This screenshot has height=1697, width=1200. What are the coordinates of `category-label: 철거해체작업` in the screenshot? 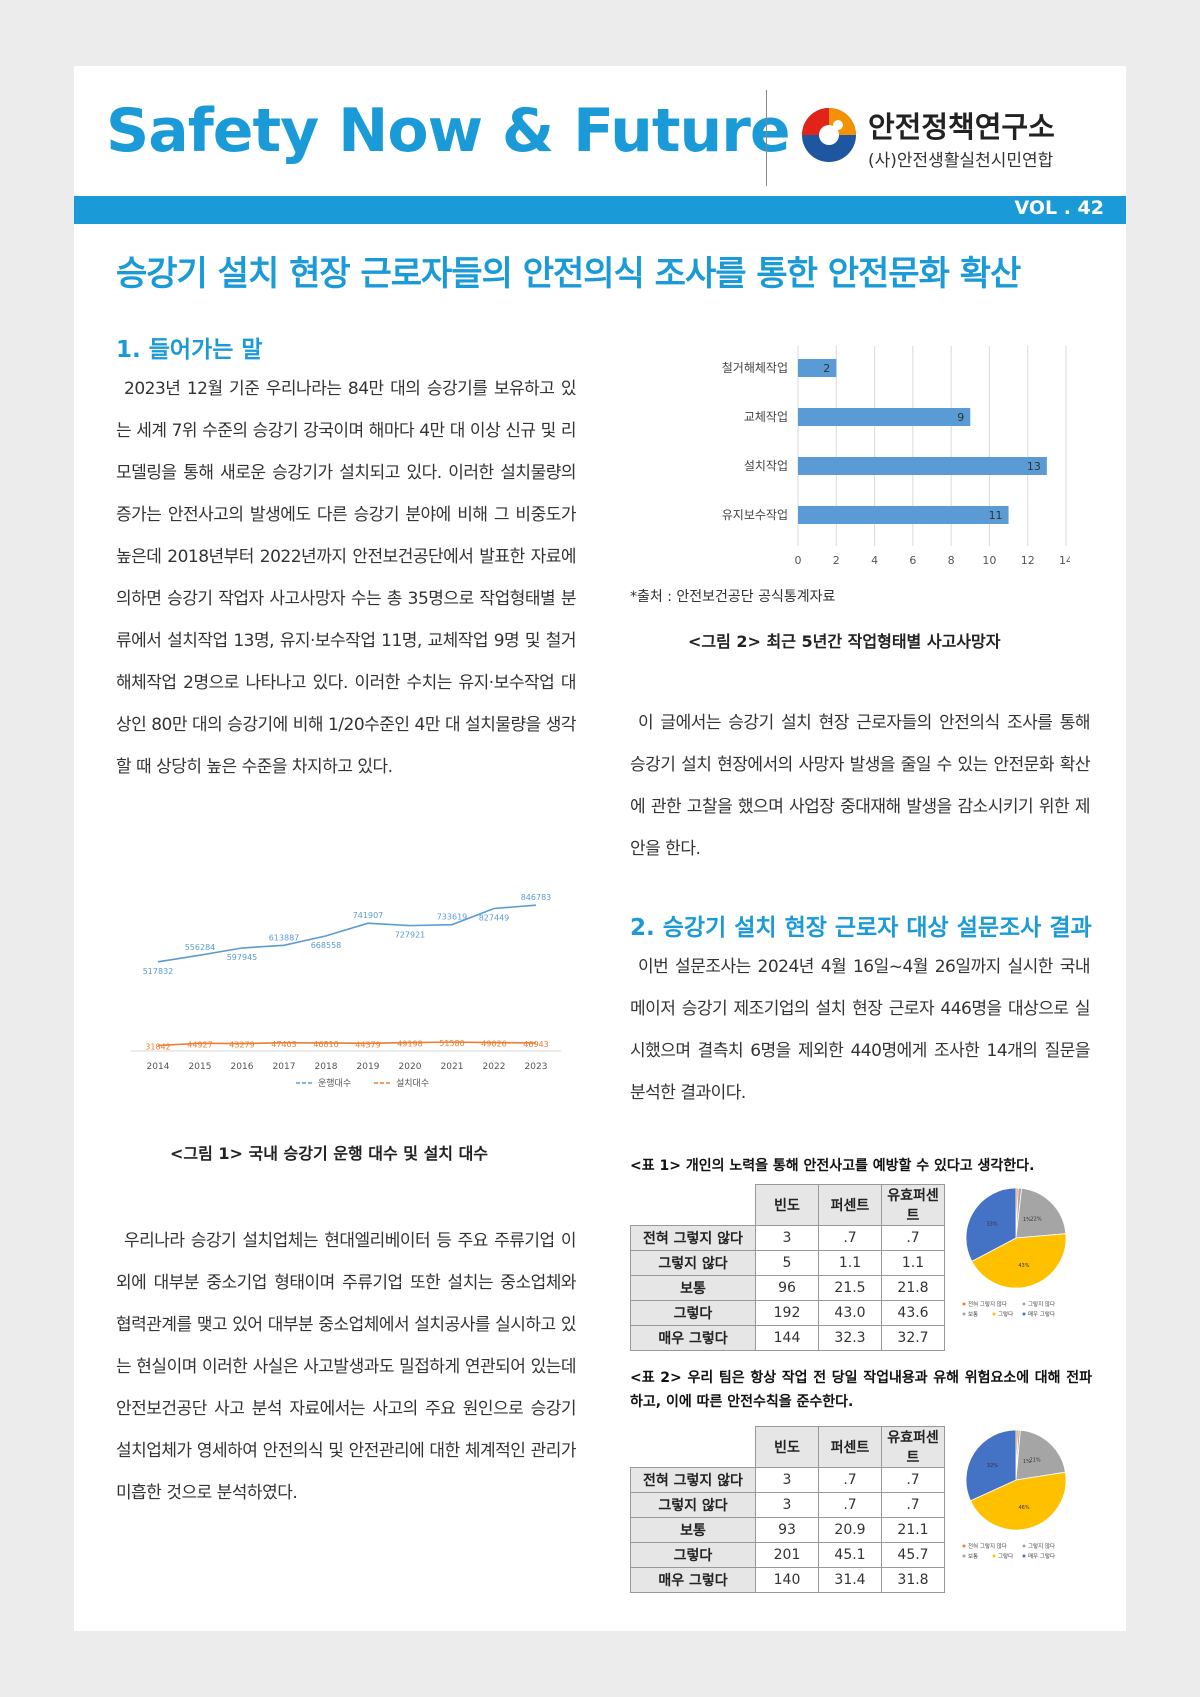 It's located at (755, 368).